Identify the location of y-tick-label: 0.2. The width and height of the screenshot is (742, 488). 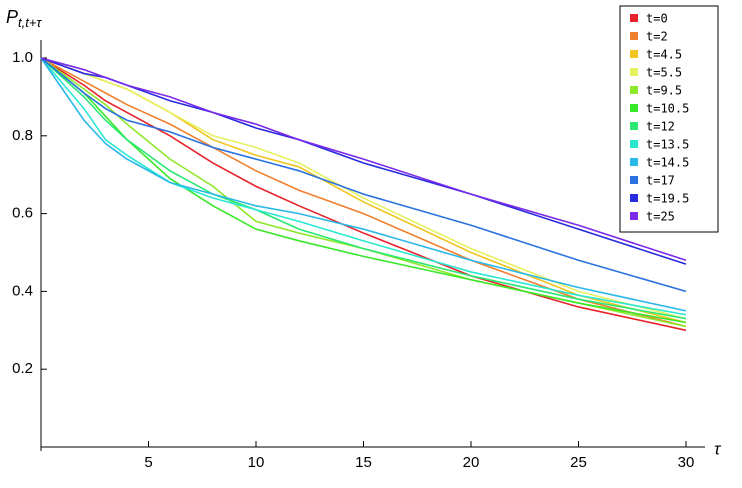
(22, 368).